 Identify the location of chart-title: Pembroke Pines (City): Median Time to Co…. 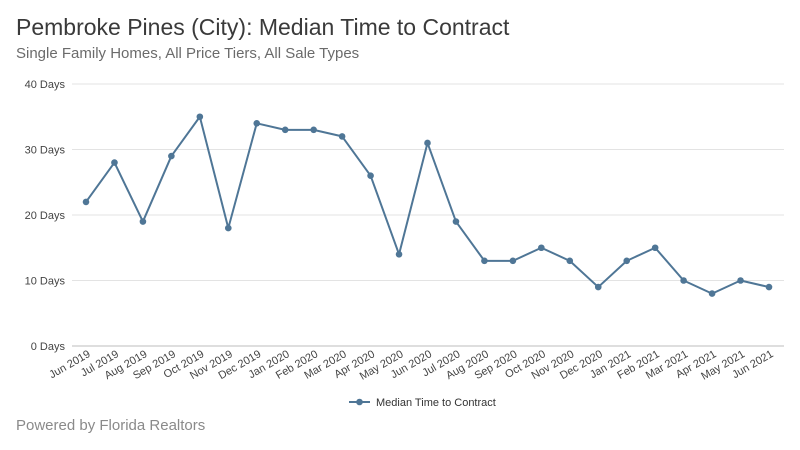
(263, 27).